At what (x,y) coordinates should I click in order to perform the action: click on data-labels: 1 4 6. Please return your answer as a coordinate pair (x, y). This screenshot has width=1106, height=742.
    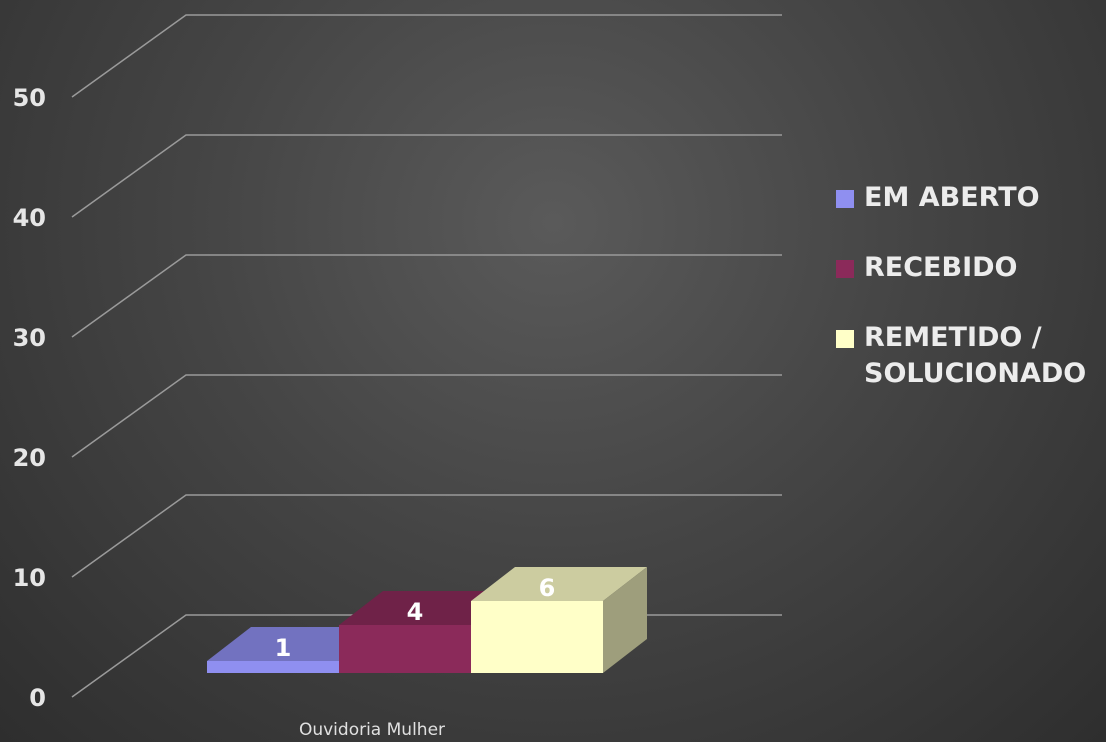
    Looking at the image, I should click on (415, 618).